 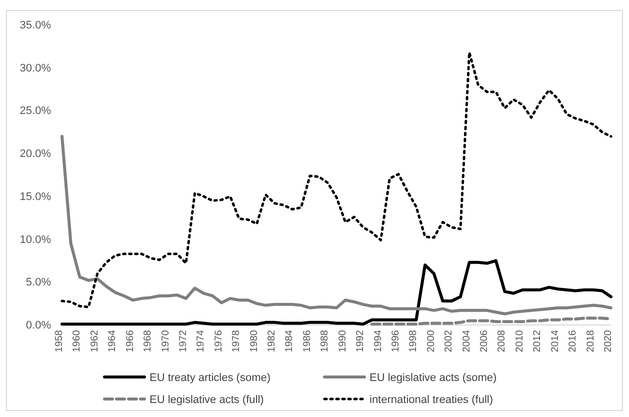 I want to click on x-tick-label: 2008, so click(x=502, y=341).